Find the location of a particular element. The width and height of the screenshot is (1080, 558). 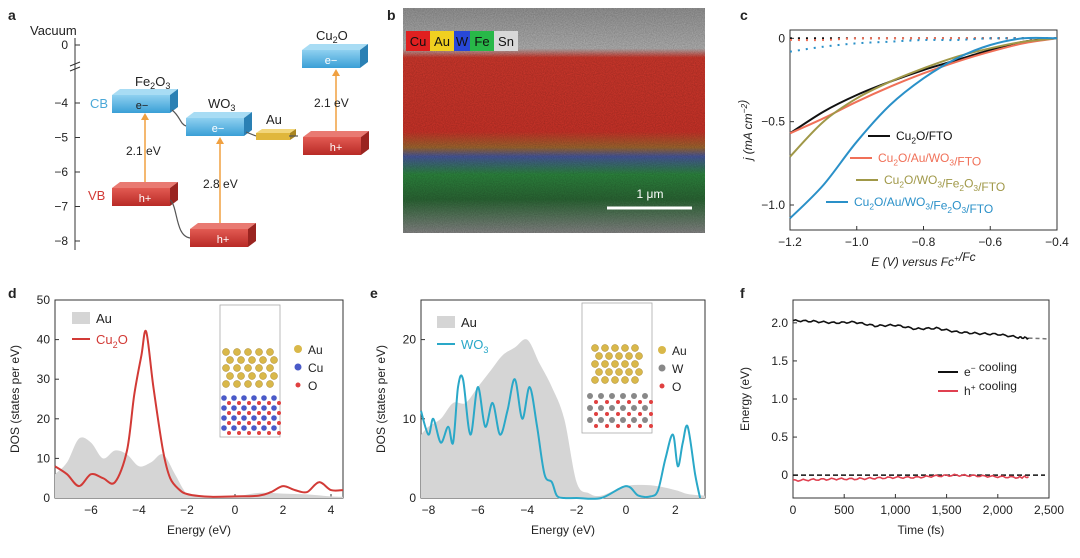

panel-c-letter: c is located at coordinates (744, 15).